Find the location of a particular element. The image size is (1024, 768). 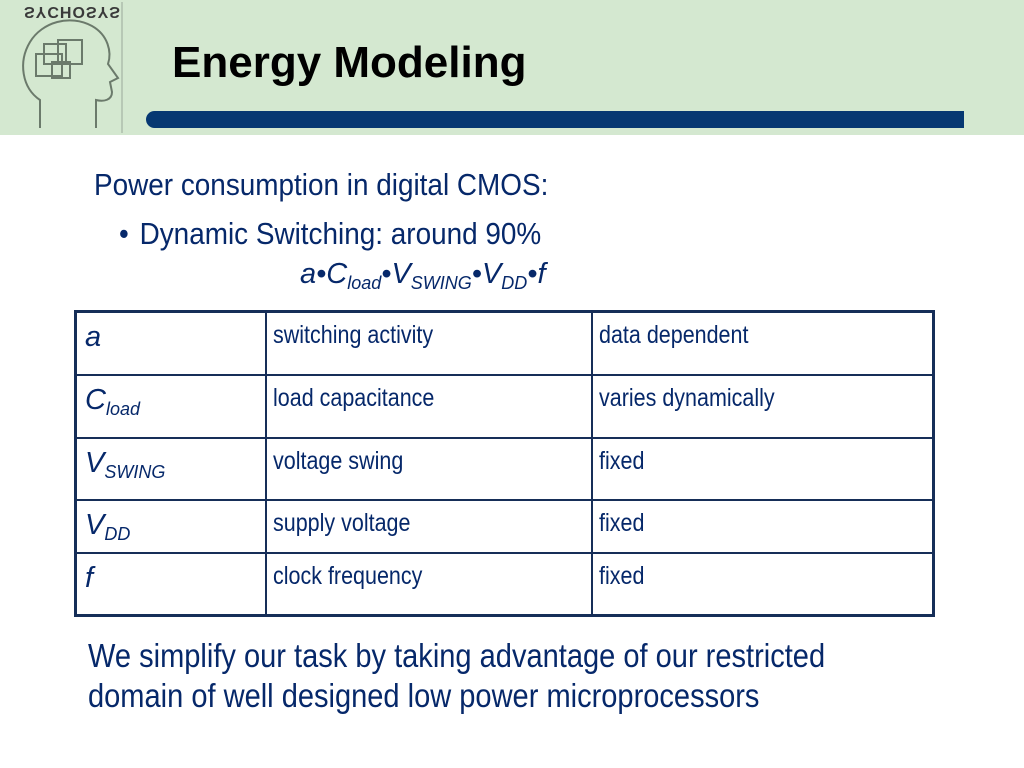

description: supply voltage is located at coordinates (342, 523).